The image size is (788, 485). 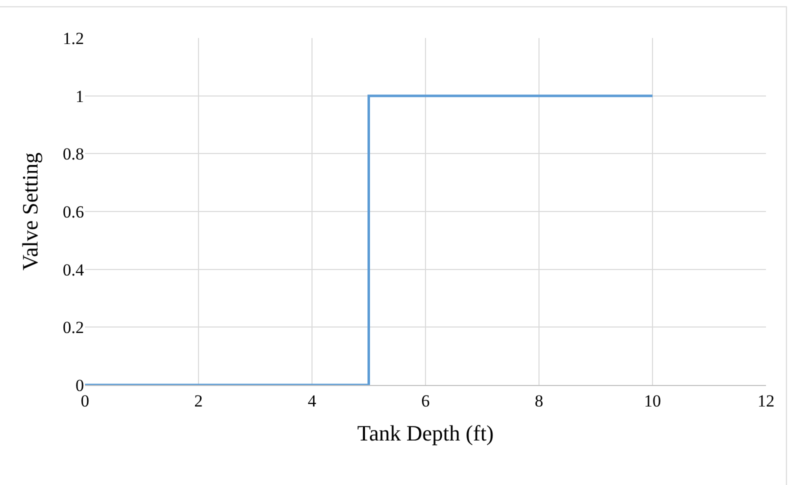 I want to click on y-tick-label: 1, so click(x=80, y=96).